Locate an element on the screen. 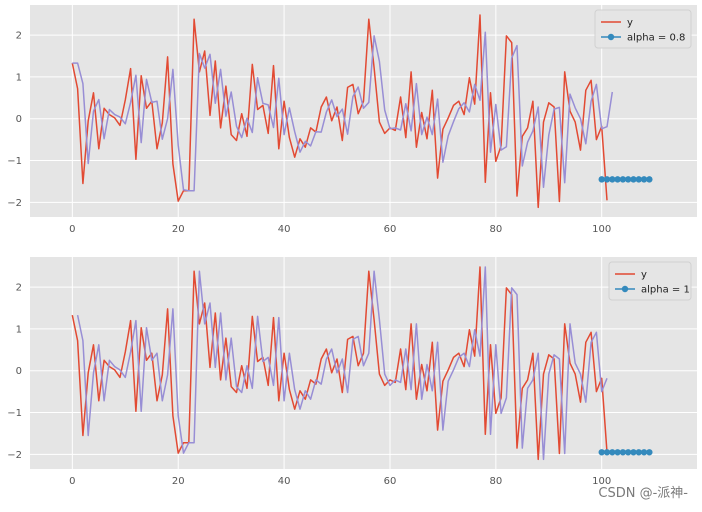  legend-label: alpha = 0.8 is located at coordinates (656, 38).